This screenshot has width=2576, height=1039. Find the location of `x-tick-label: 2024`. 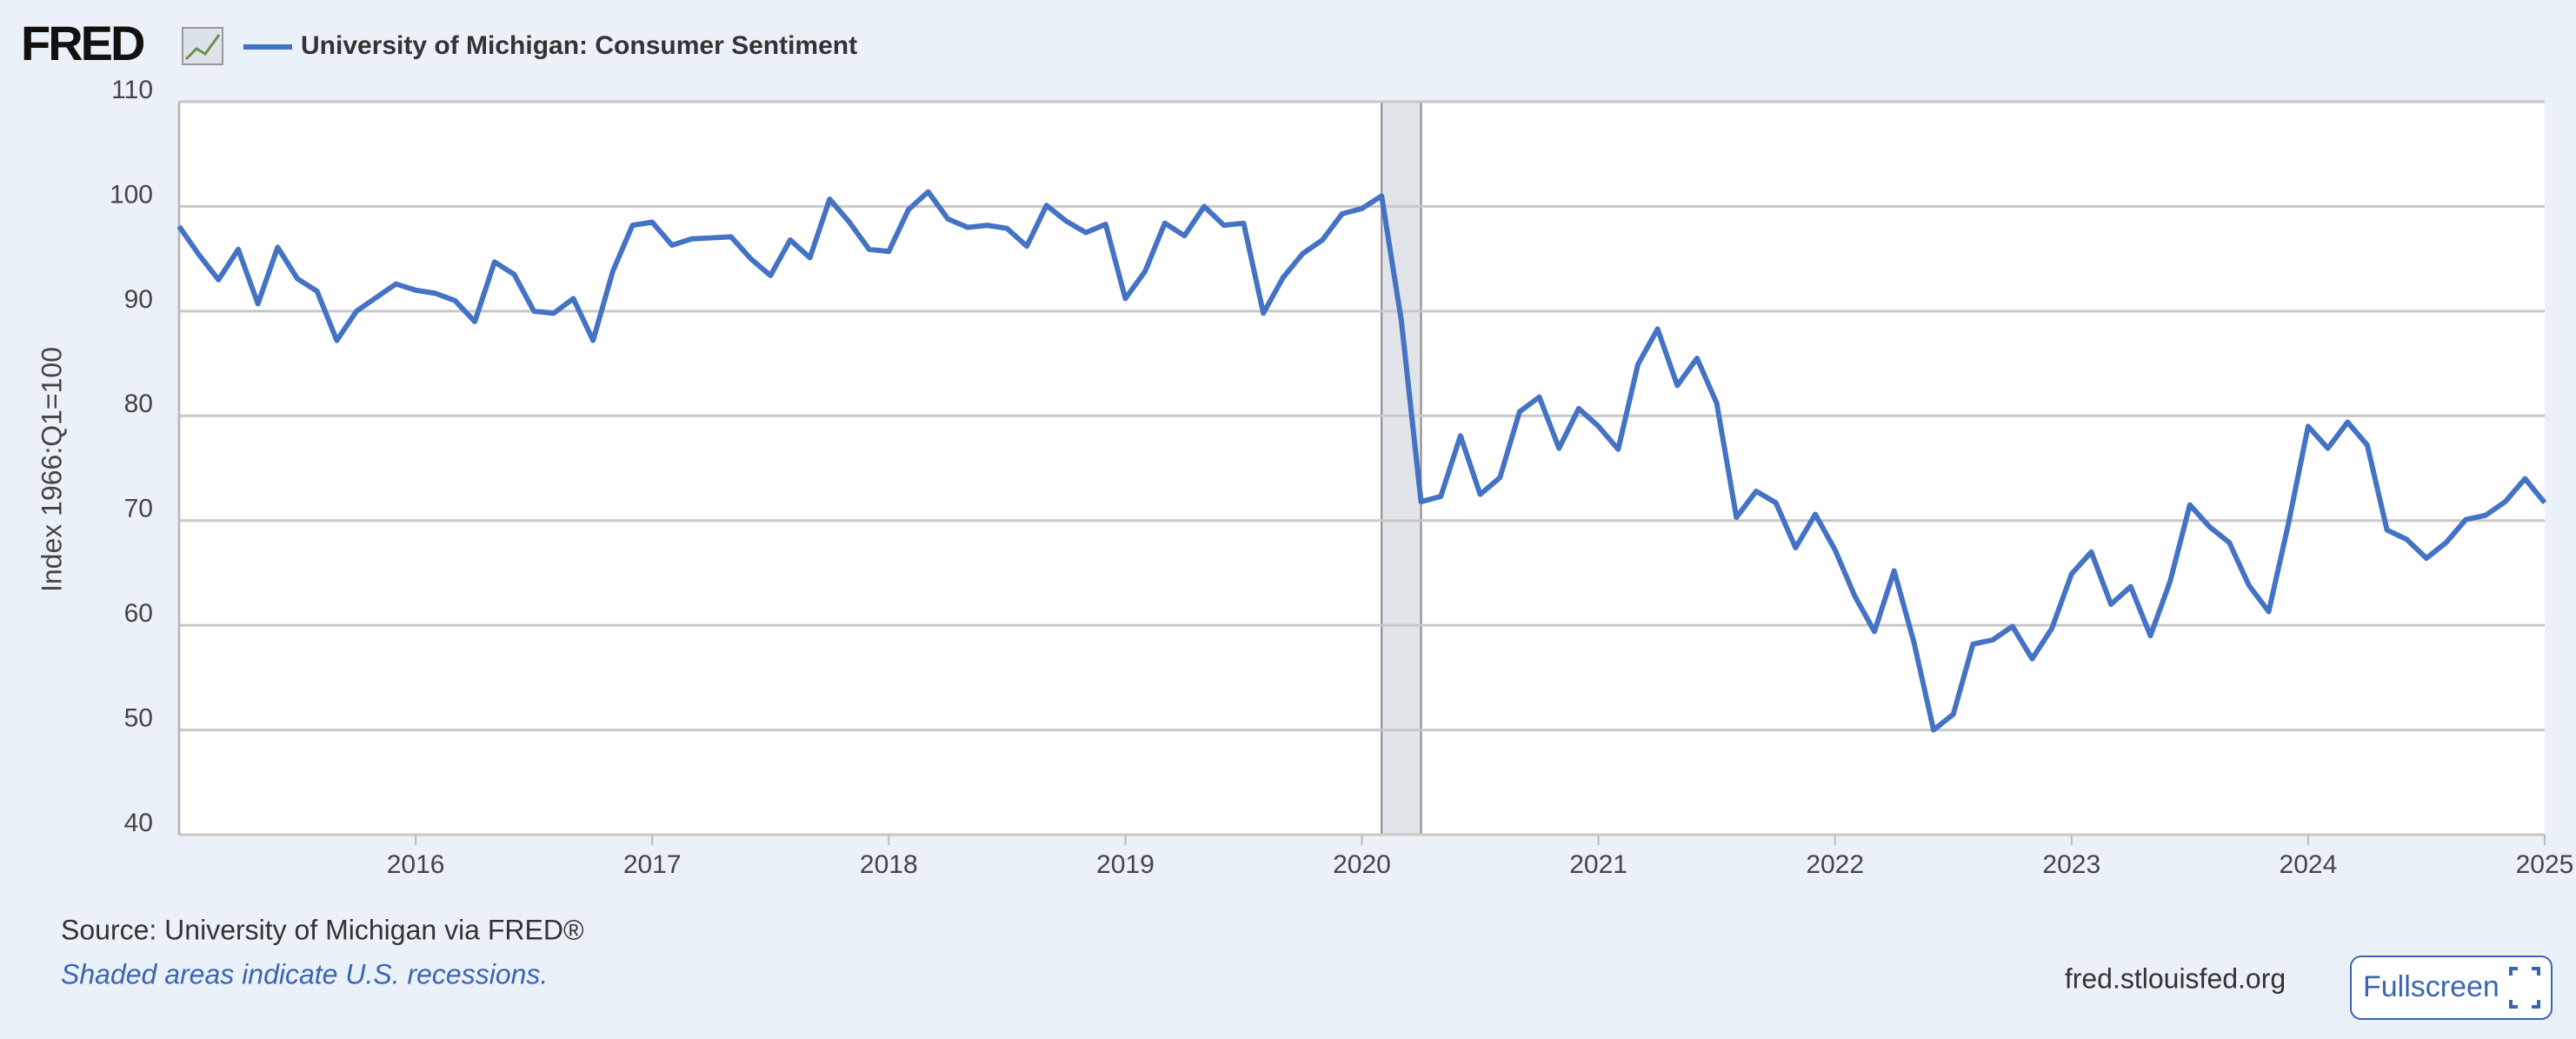

x-tick-label: 2024 is located at coordinates (2309, 864).